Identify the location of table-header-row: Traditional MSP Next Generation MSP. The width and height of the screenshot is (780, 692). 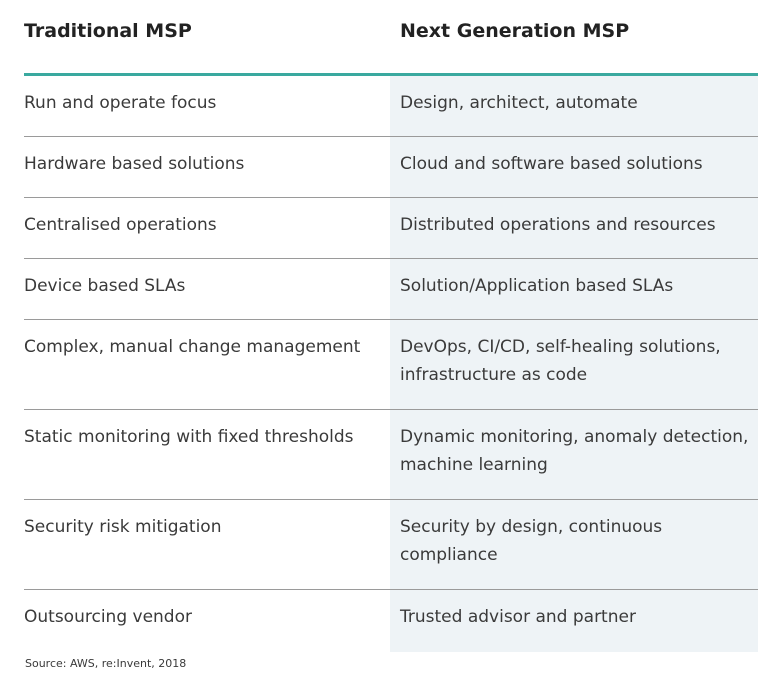
(391, 38).